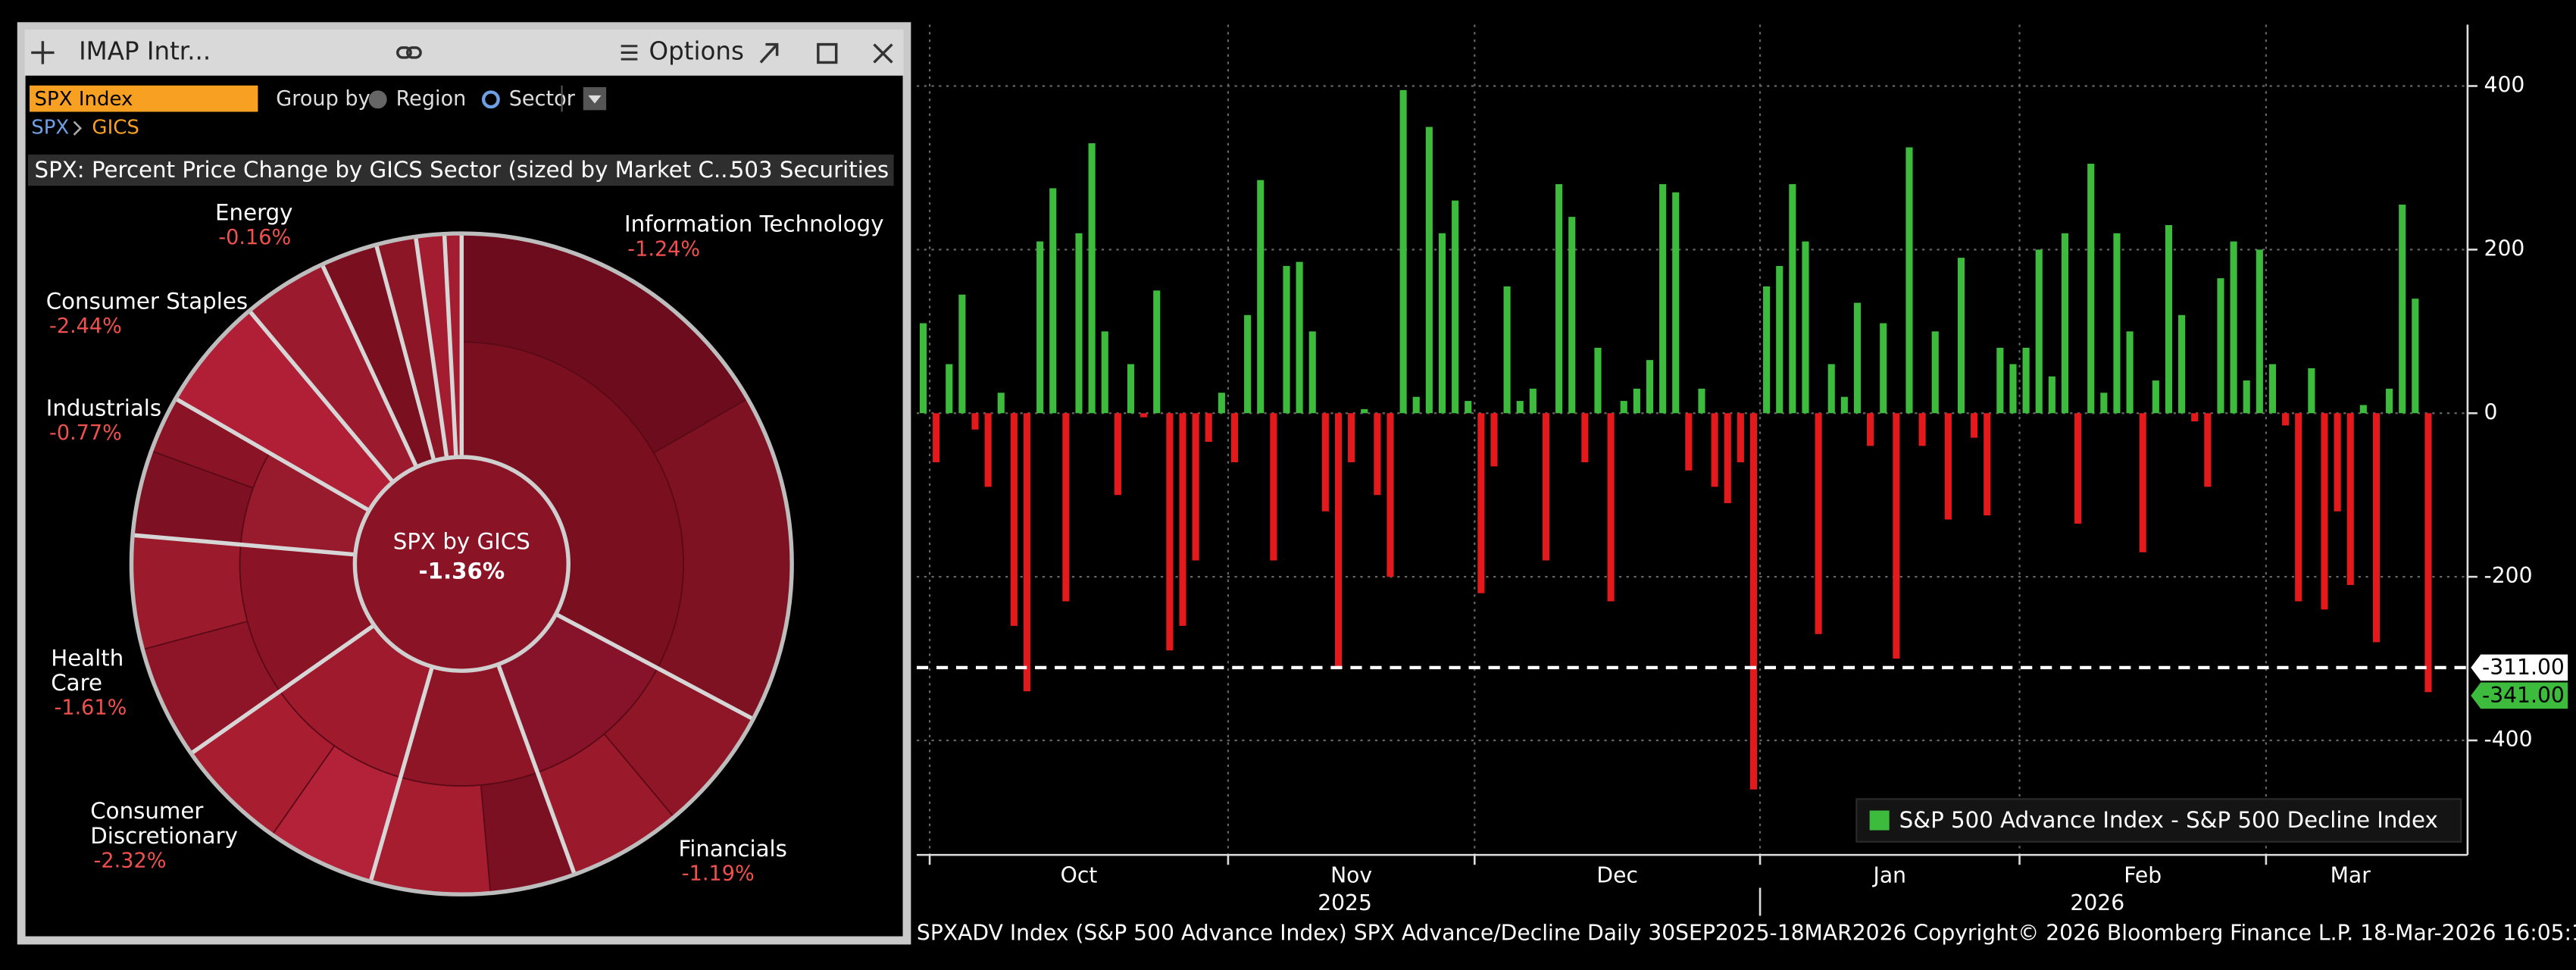 Image resolution: width=2576 pixels, height=970 pixels. What do you see at coordinates (827, 53) in the screenshot?
I see `maximize-button` at bounding box center [827, 53].